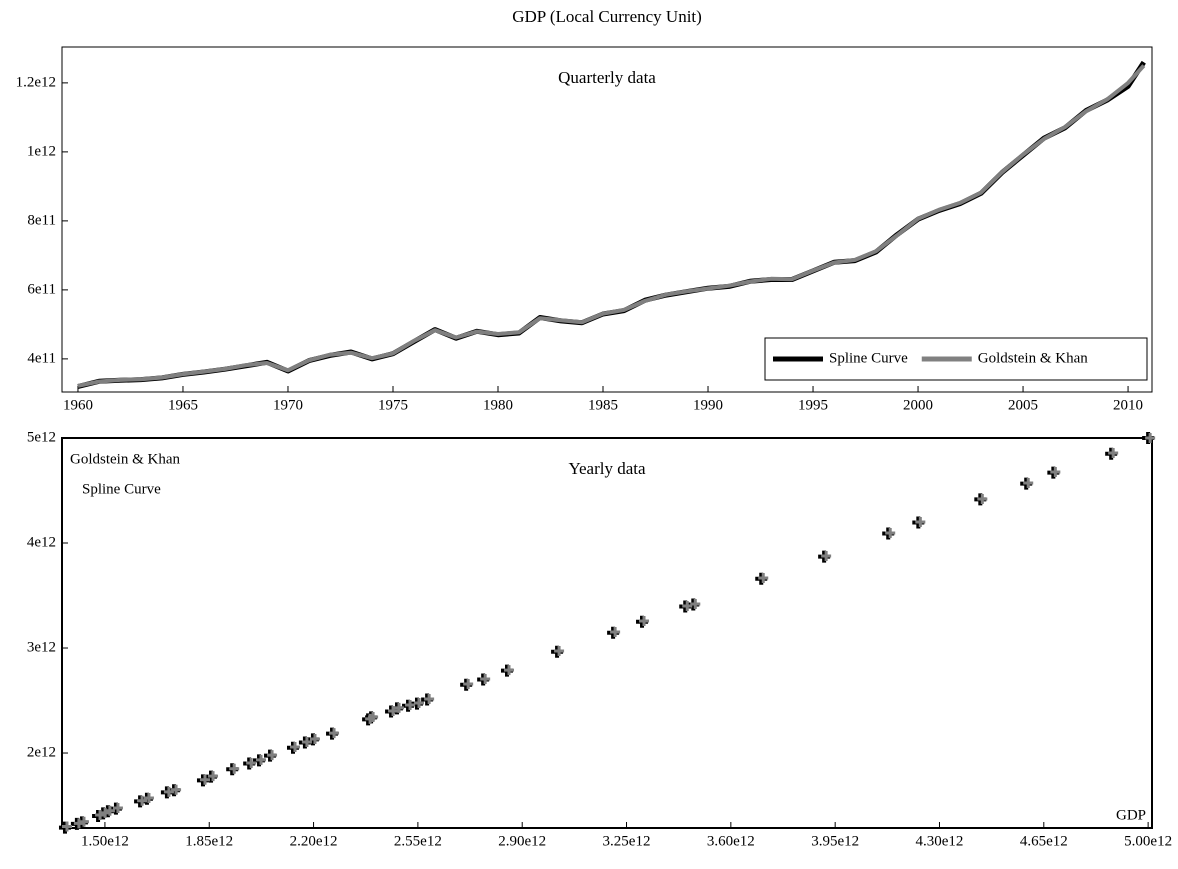  I want to click on y-tick-label: 6e11, so click(41, 289).